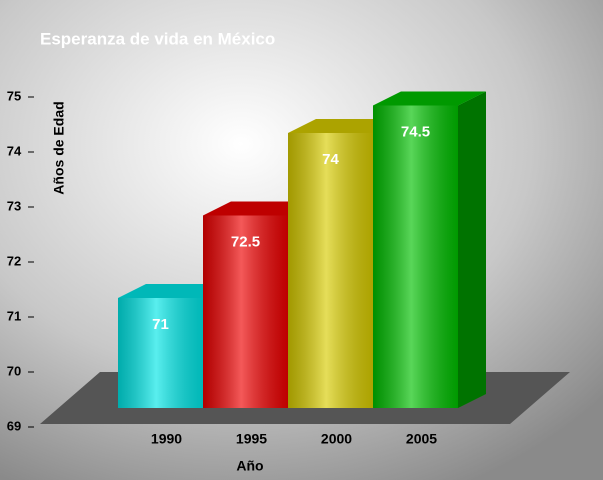 The image size is (603, 480). Describe the element at coordinates (59, 147) in the screenshot. I see `y-axis-label: Años de Edad` at that location.